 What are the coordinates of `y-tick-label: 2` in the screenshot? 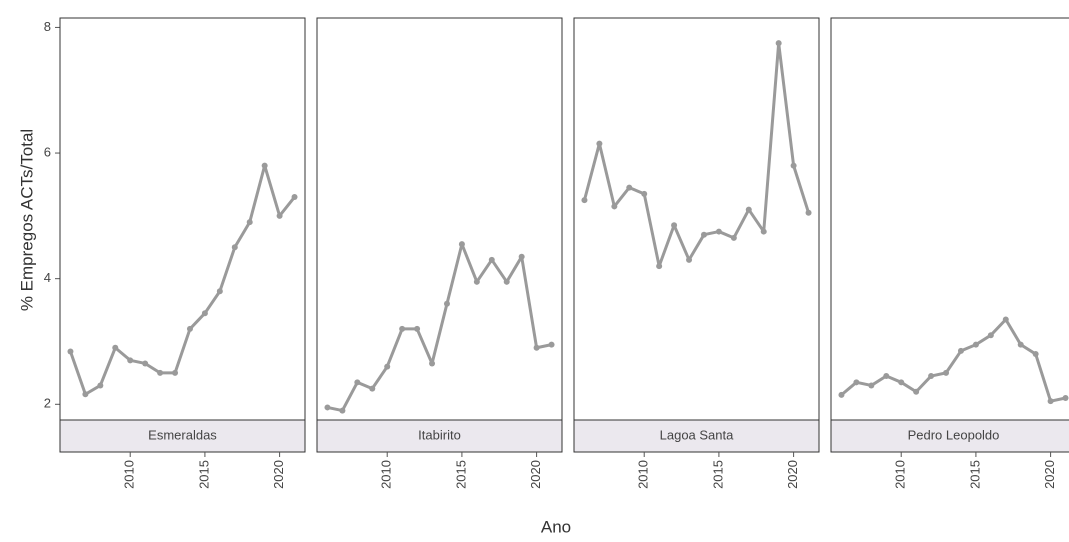 It's located at (47, 403).